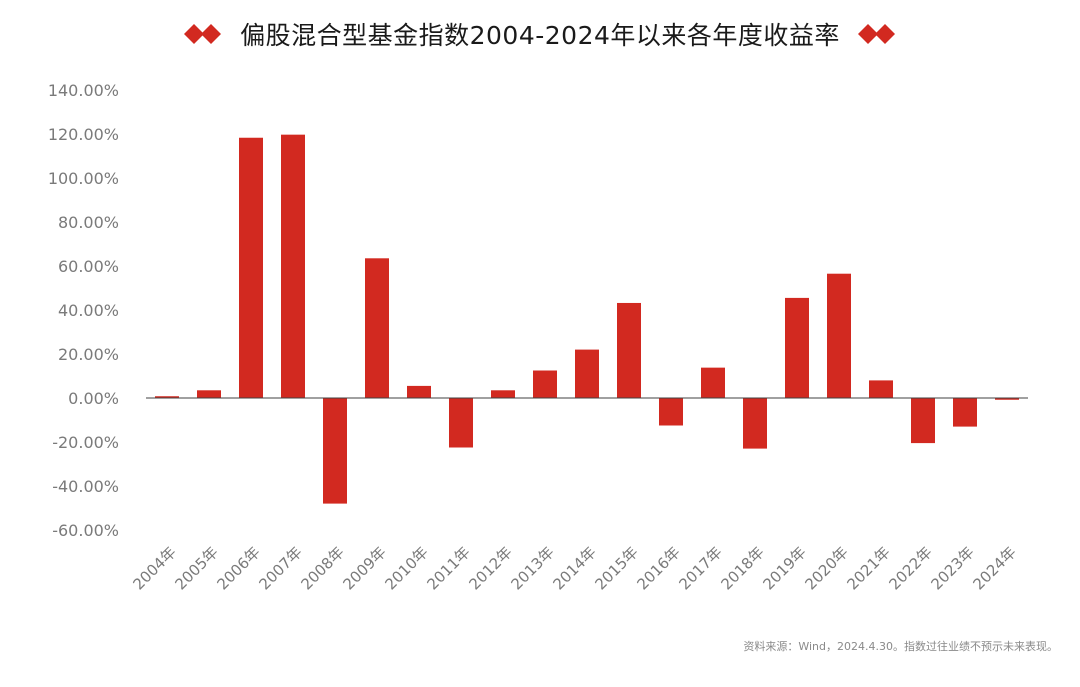 The width and height of the screenshot is (1080, 687). What do you see at coordinates (88, 310) in the screenshot?
I see `y-tick-label: 40.00%` at bounding box center [88, 310].